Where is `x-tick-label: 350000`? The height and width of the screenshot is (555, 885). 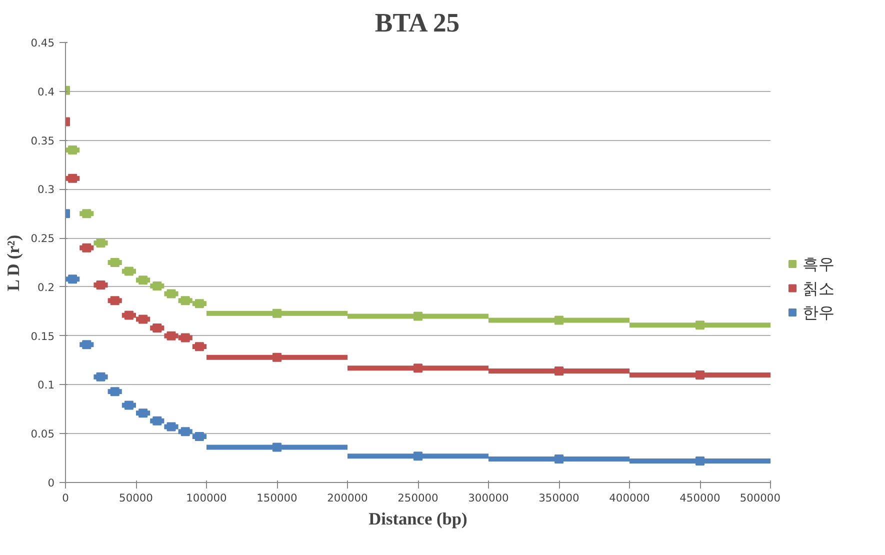 x-tick-label: 350000 is located at coordinates (559, 498).